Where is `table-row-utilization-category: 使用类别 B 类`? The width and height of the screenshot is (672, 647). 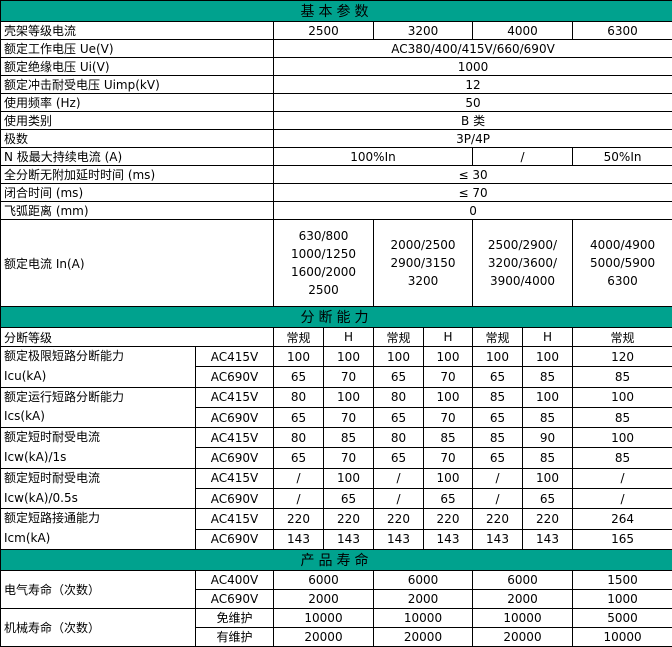 table-row-utilization-category: 使用类别 B 类 is located at coordinates (336, 121).